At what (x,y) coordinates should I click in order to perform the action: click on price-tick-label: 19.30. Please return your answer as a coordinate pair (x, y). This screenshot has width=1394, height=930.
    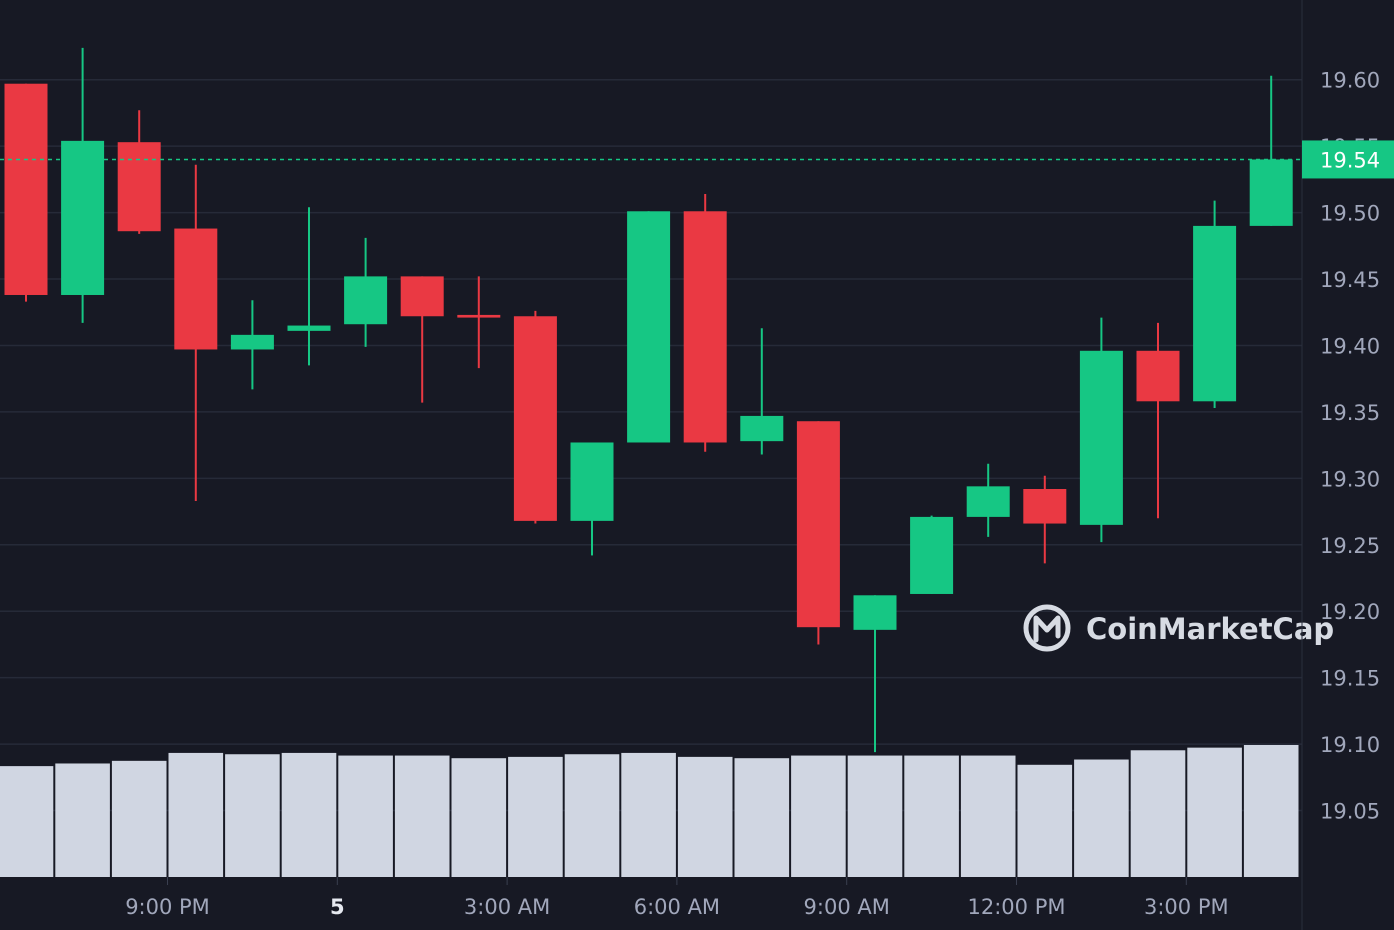
    Looking at the image, I should click on (1350, 479).